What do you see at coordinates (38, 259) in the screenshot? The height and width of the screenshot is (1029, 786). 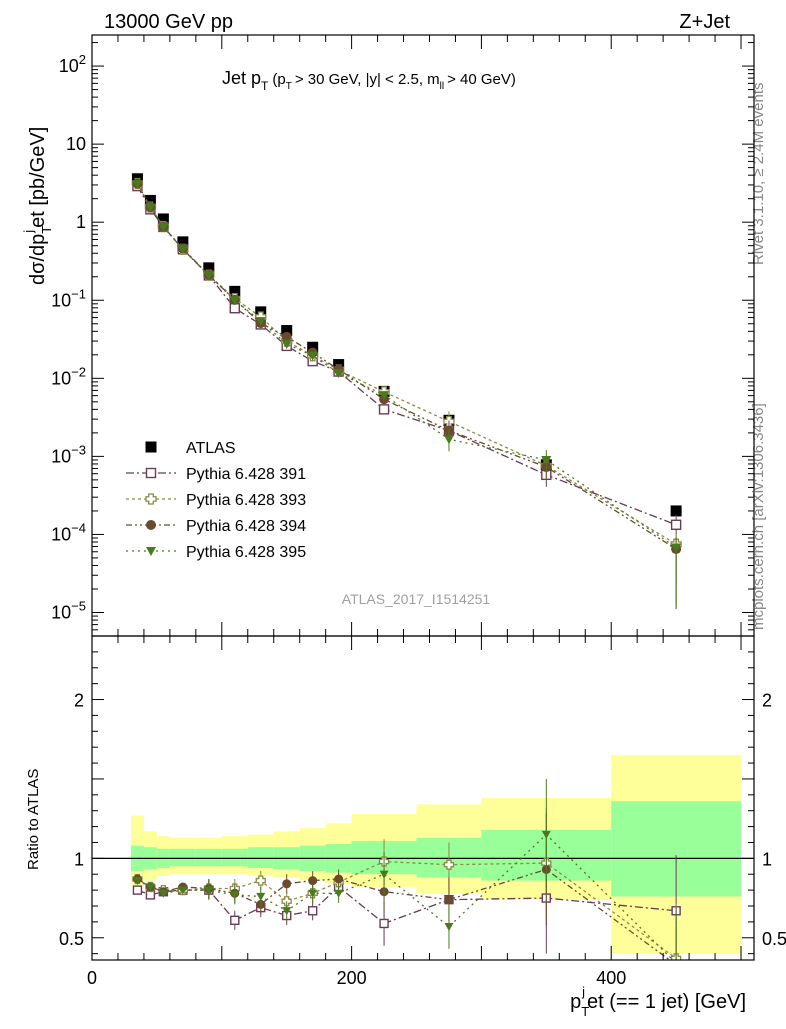 I see `ylabel-main: dσ/dp` at bounding box center [38, 259].